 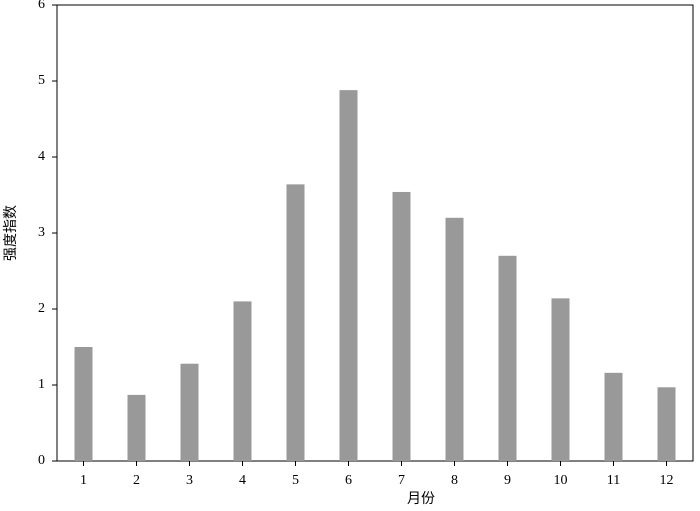 I want to click on y-tick-label: 3, so click(x=41, y=232).